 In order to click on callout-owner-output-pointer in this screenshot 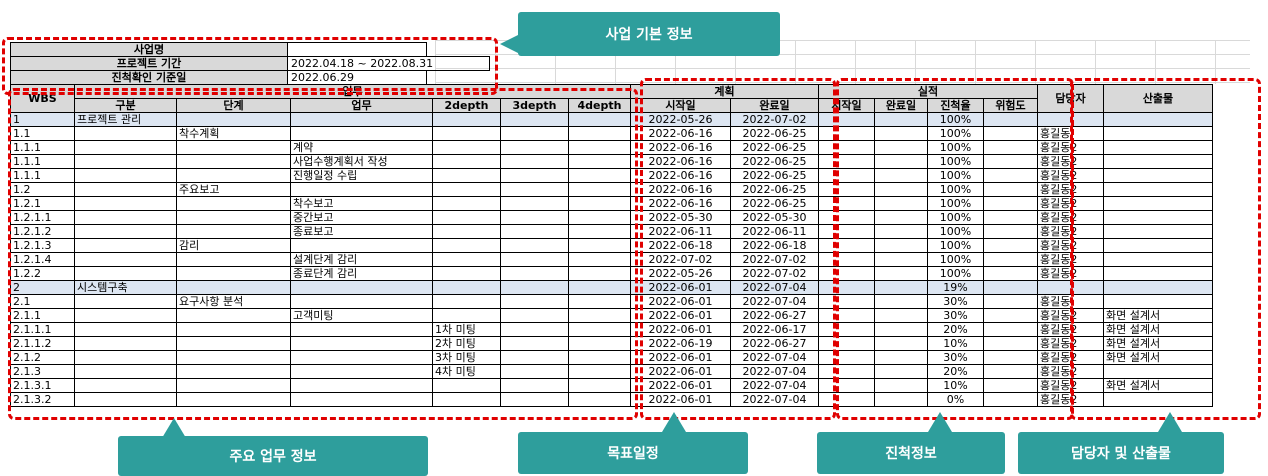, I will do `click(1170, 422)`.